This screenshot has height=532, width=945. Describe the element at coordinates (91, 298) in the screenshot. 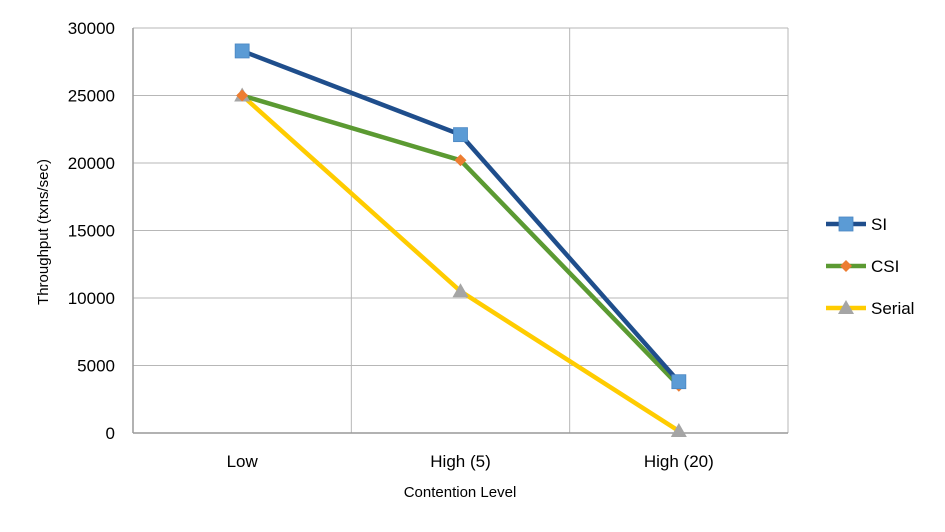

I see `y-tick-label: 10000` at that location.